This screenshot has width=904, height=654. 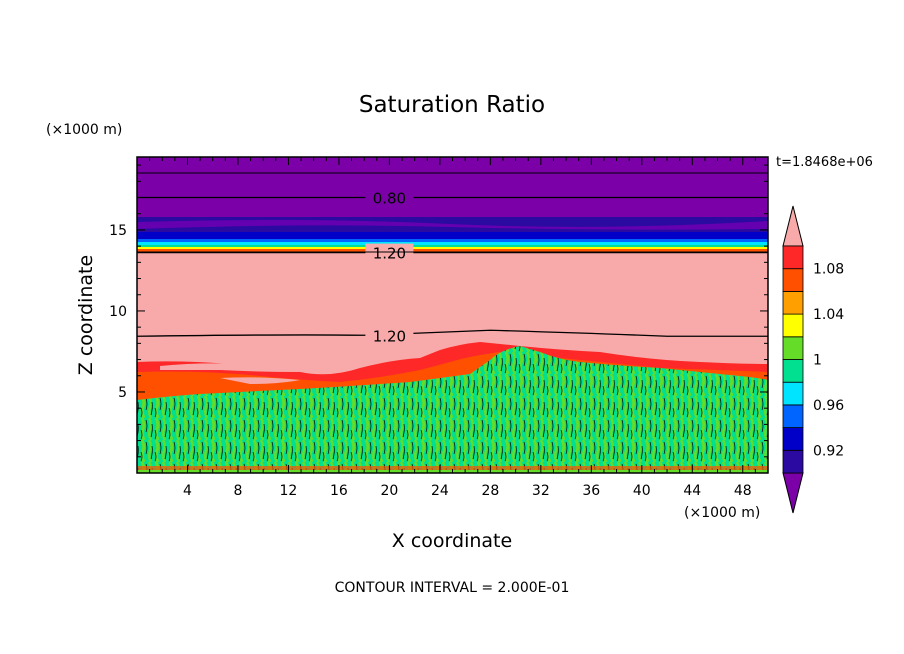 What do you see at coordinates (122, 393) in the screenshot?
I see `y-tick-label: 5` at bounding box center [122, 393].